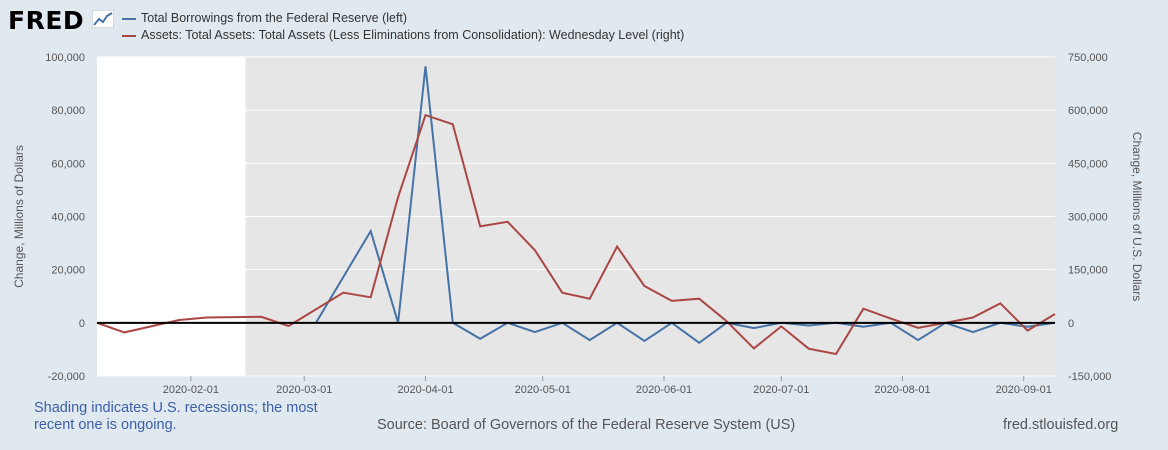  What do you see at coordinates (65, 58) in the screenshot?
I see `y-tick-left: 100,000` at bounding box center [65, 58].